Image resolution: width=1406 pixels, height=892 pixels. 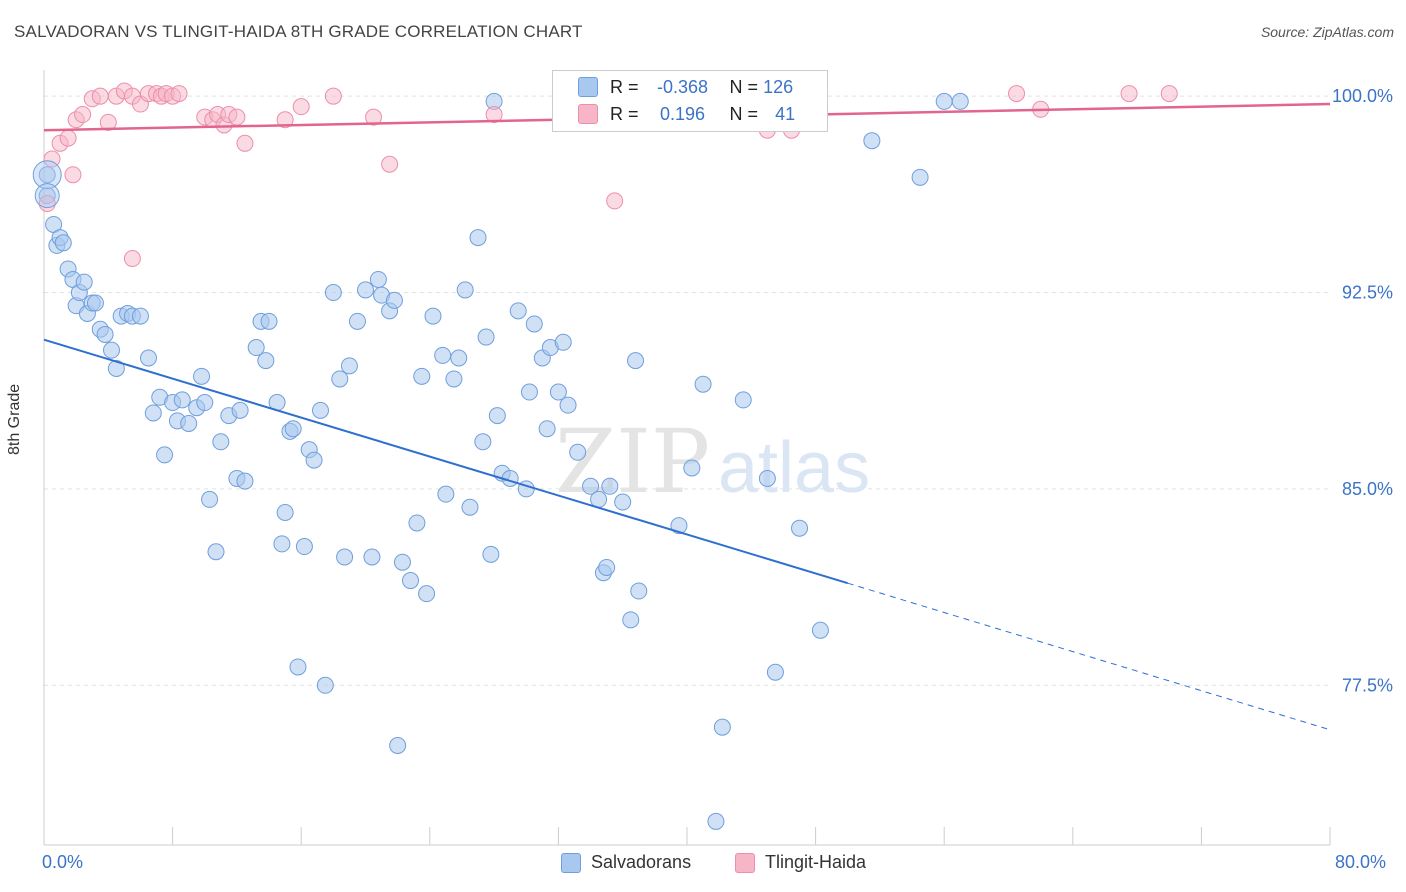 I want to click on n-label: N =, so click(x=744, y=113).